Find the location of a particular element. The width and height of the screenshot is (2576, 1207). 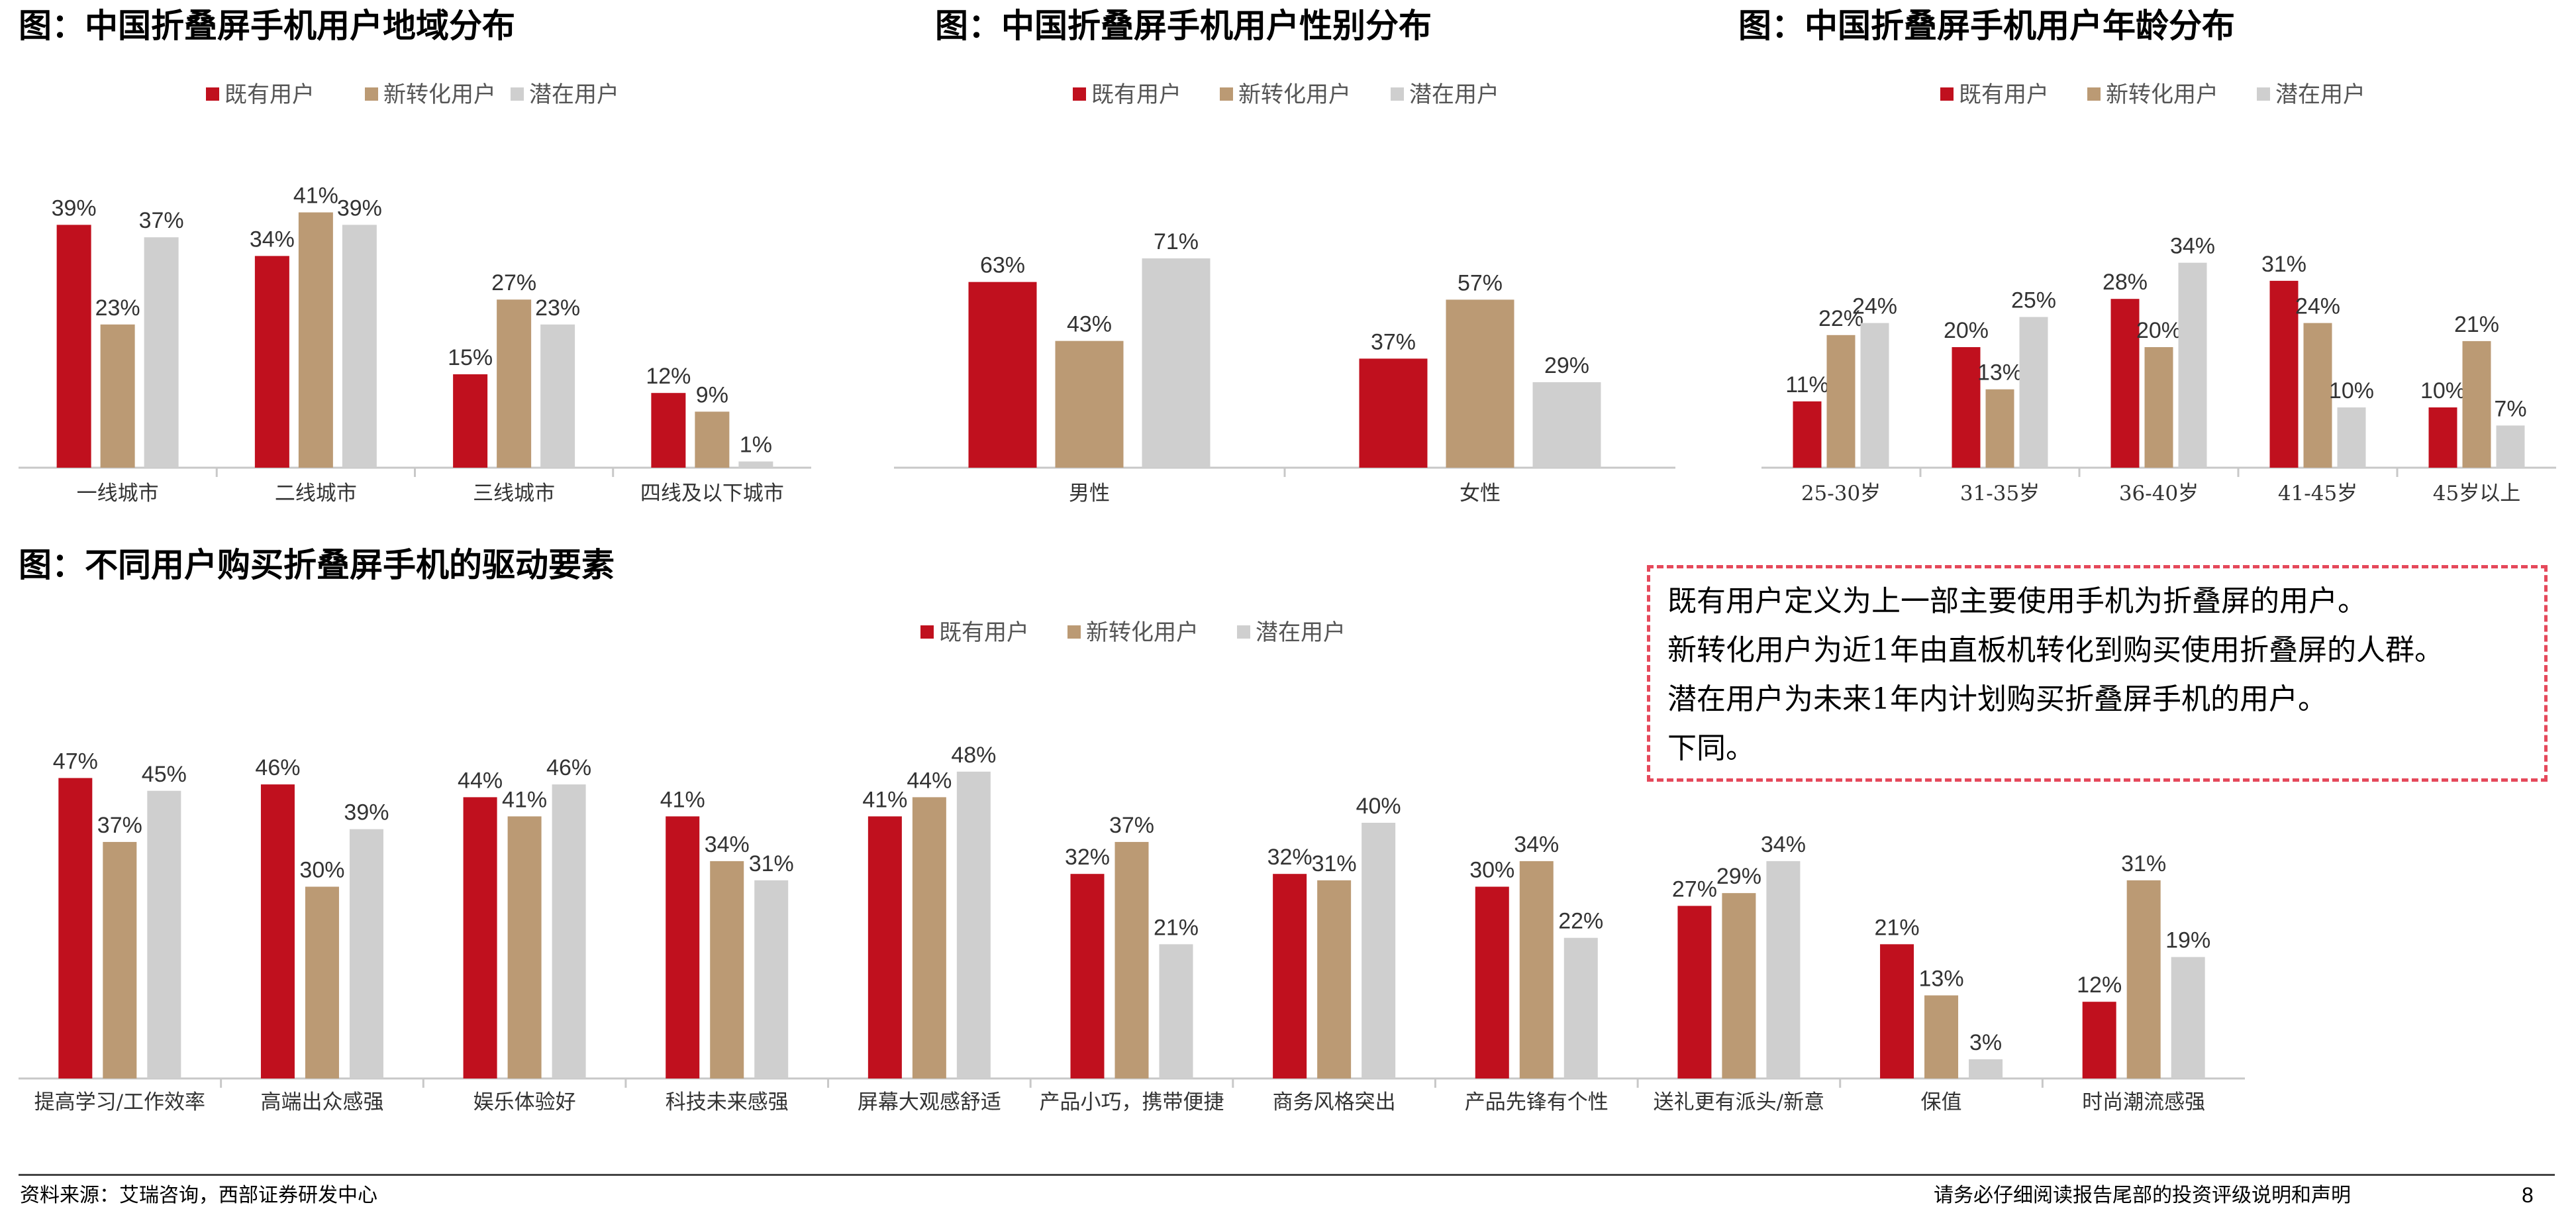

data-label: 22% is located at coordinates (1580, 922).